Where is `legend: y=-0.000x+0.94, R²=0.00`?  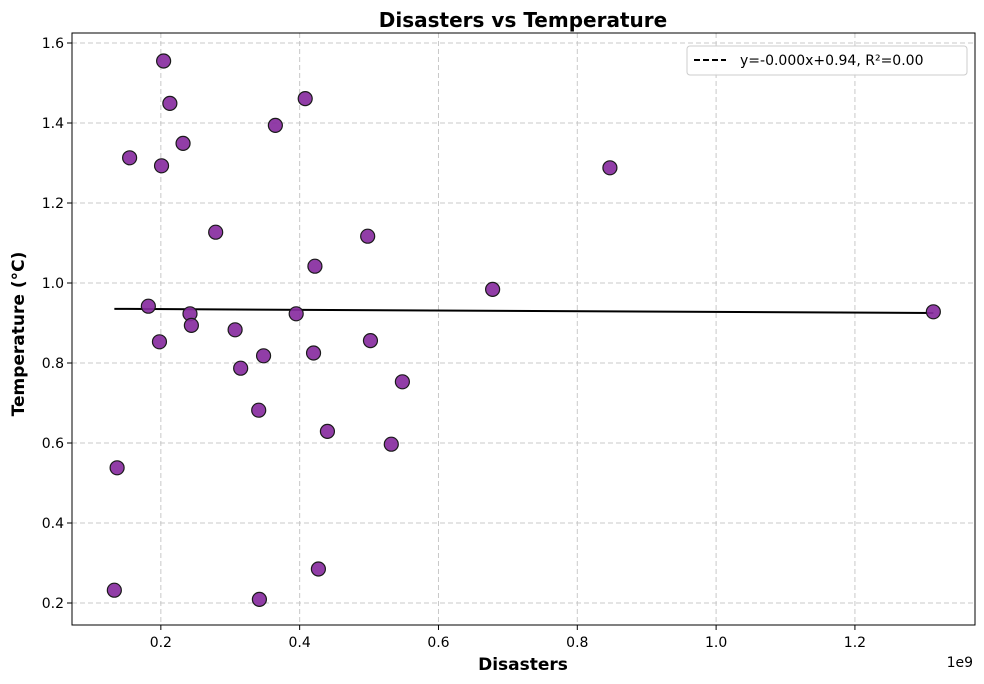 legend: y=-0.000x+0.94, R²=0.00 is located at coordinates (827, 60).